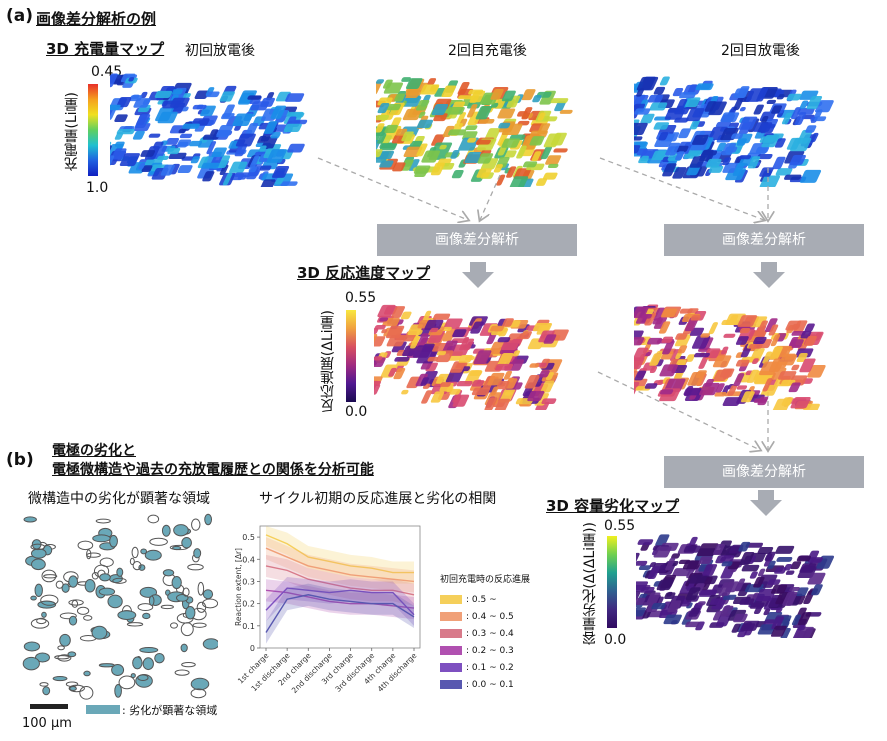 This screenshot has width=887, height=741. Describe the element at coordinates (620, 526) in the screenshot. I see `capacity-colorbar-max: 0.55` at that location.